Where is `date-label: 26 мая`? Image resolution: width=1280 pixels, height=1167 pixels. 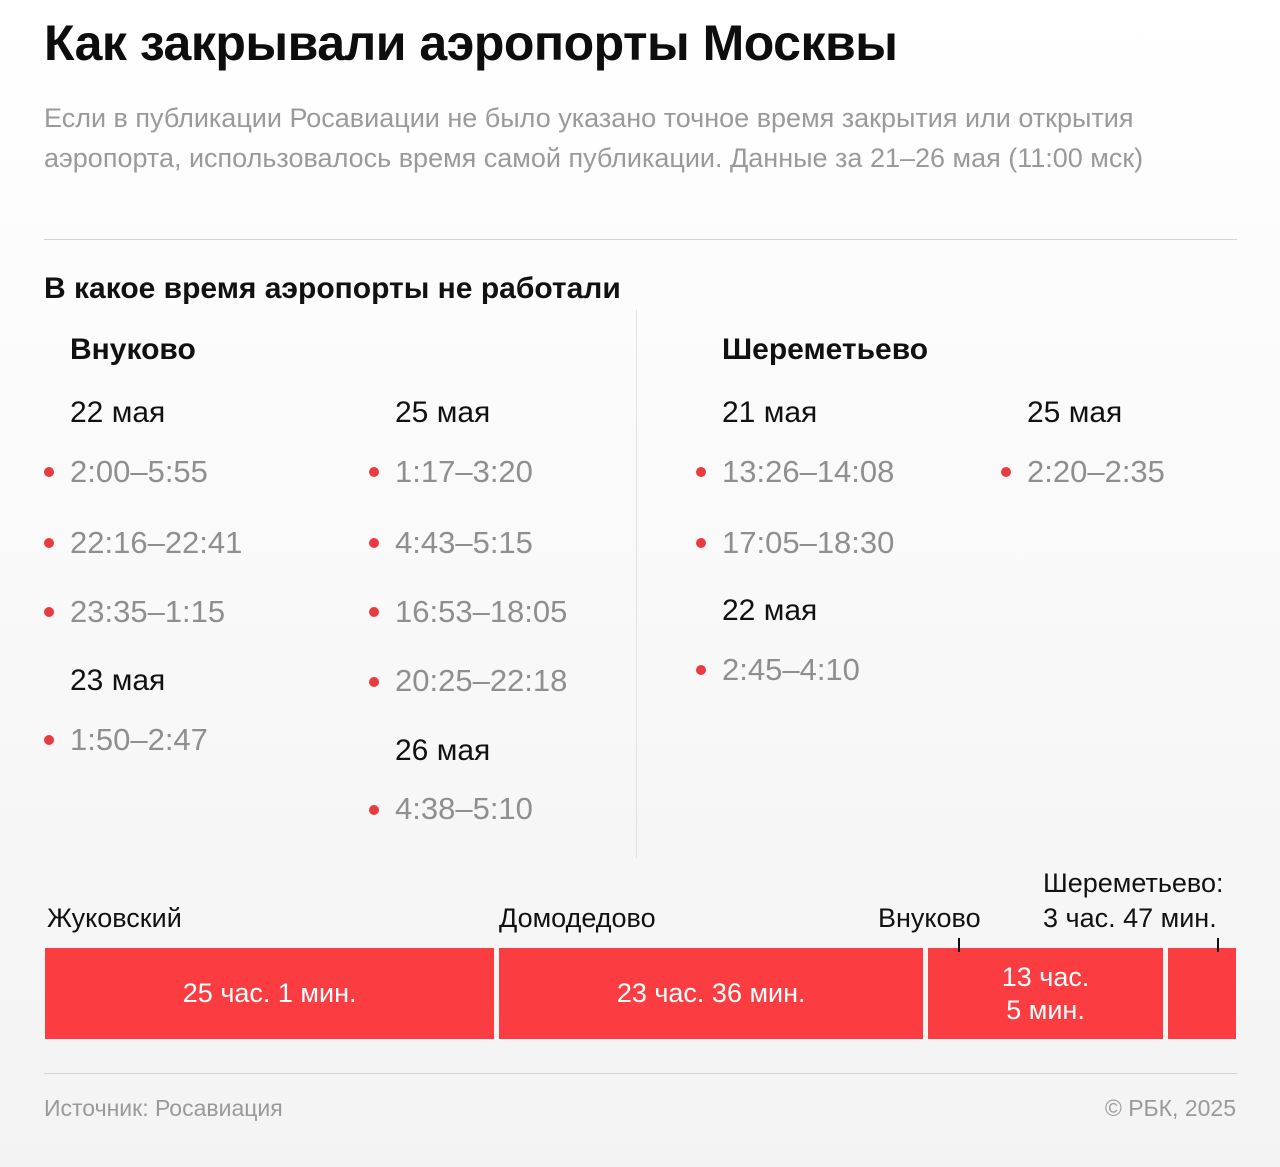 date-label: 26 мая is located at coordinates (443, 750).